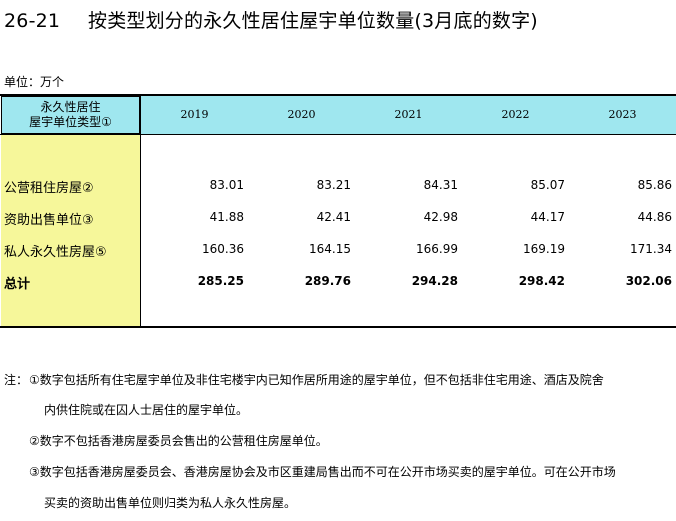 This screenshot has height=521, width=676. I want to click on table-cell: 164.15, so click(330, 249).